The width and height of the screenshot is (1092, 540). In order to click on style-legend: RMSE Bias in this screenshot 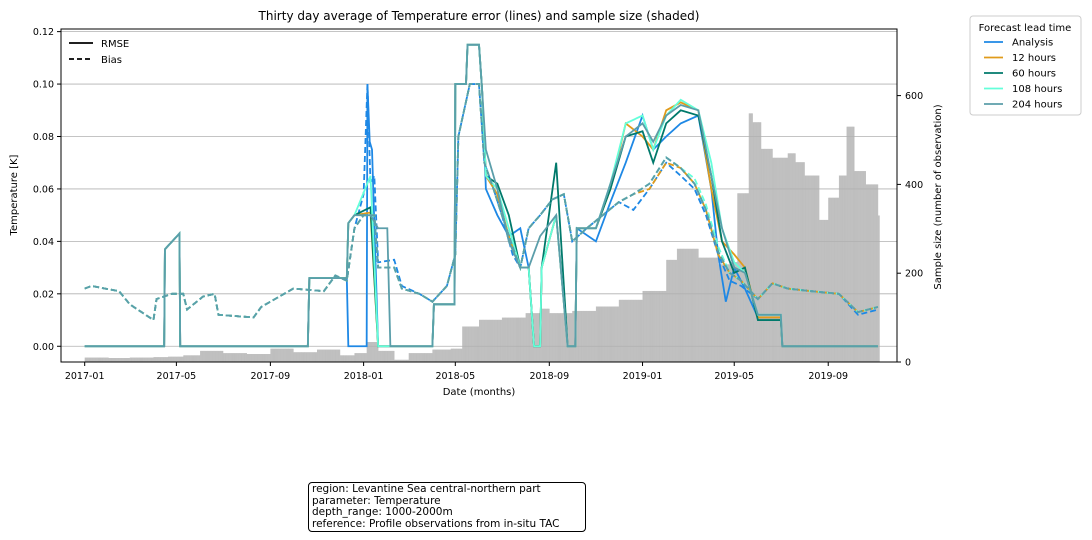, I will do `click(99, 52)`.